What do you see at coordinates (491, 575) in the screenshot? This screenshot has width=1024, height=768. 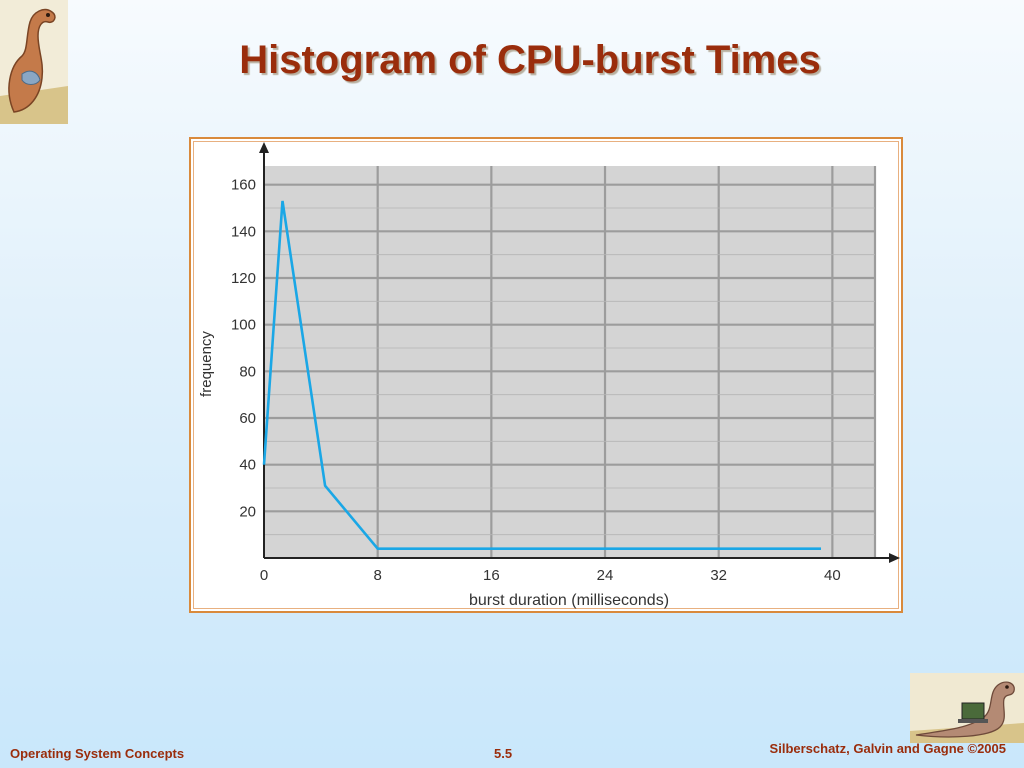 I see `x-tick-label: 16` at bounding box center [491, 575].